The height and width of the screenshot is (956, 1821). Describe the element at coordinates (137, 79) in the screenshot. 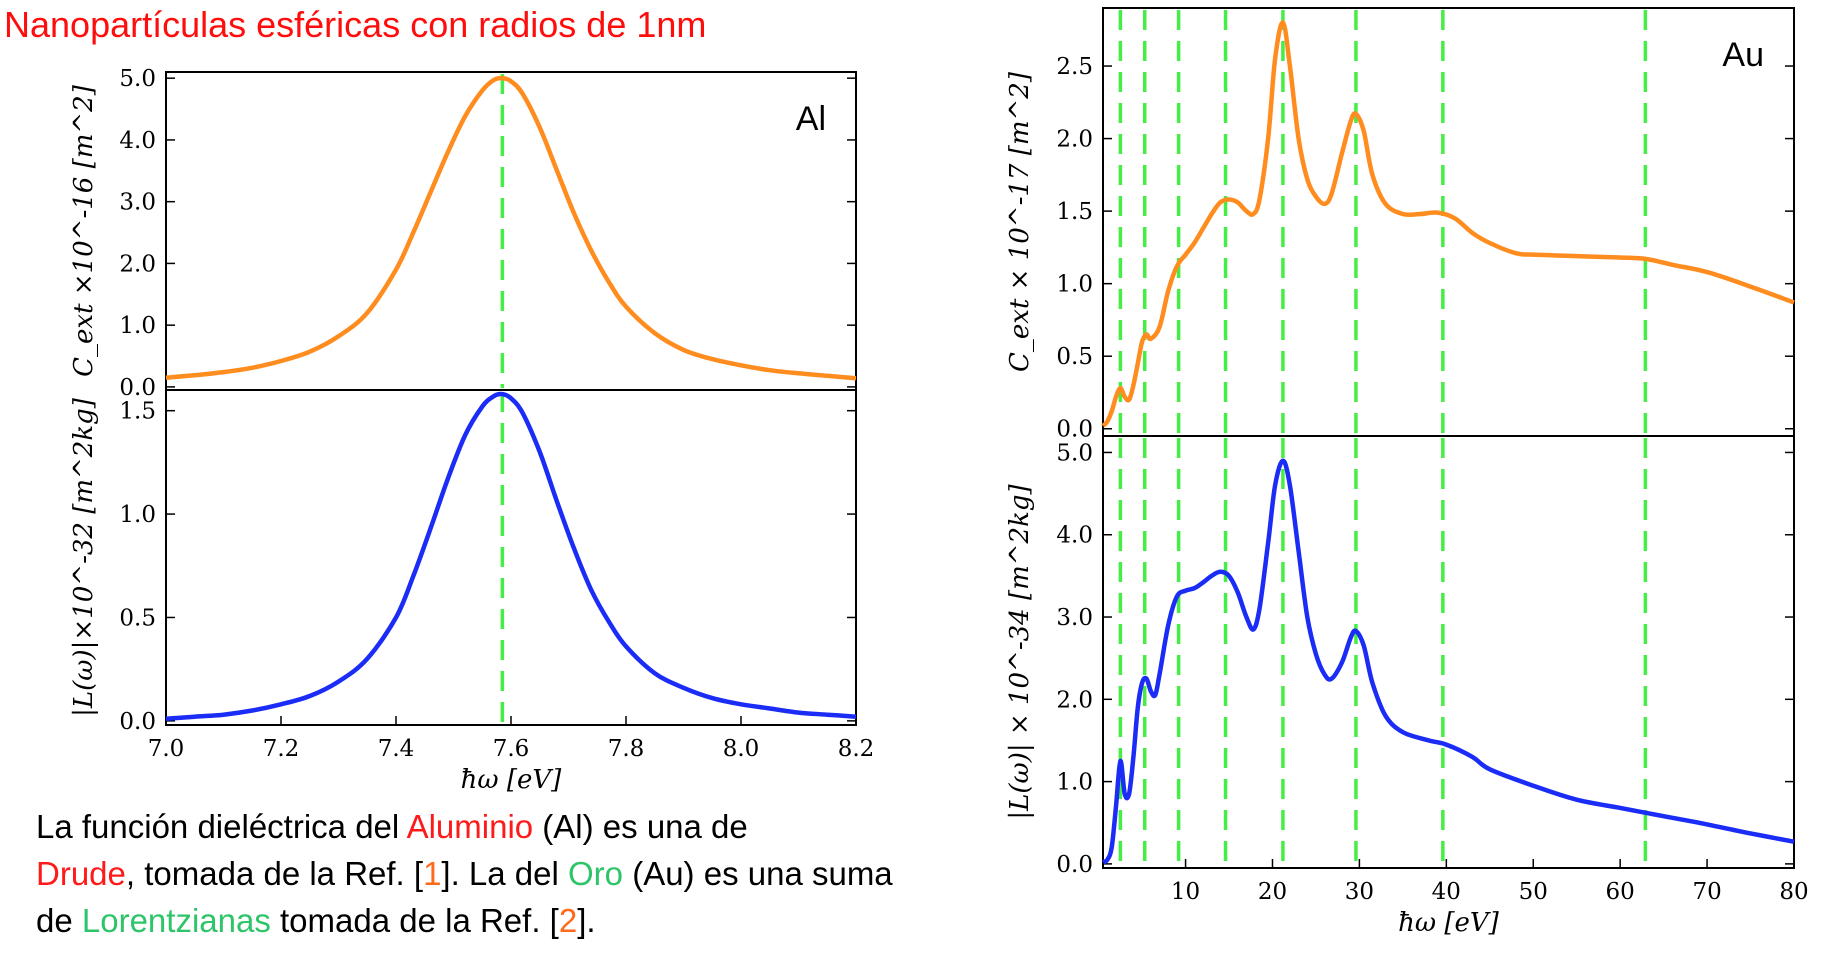

I see `al-top-ytick-label: 5.0` at that location.